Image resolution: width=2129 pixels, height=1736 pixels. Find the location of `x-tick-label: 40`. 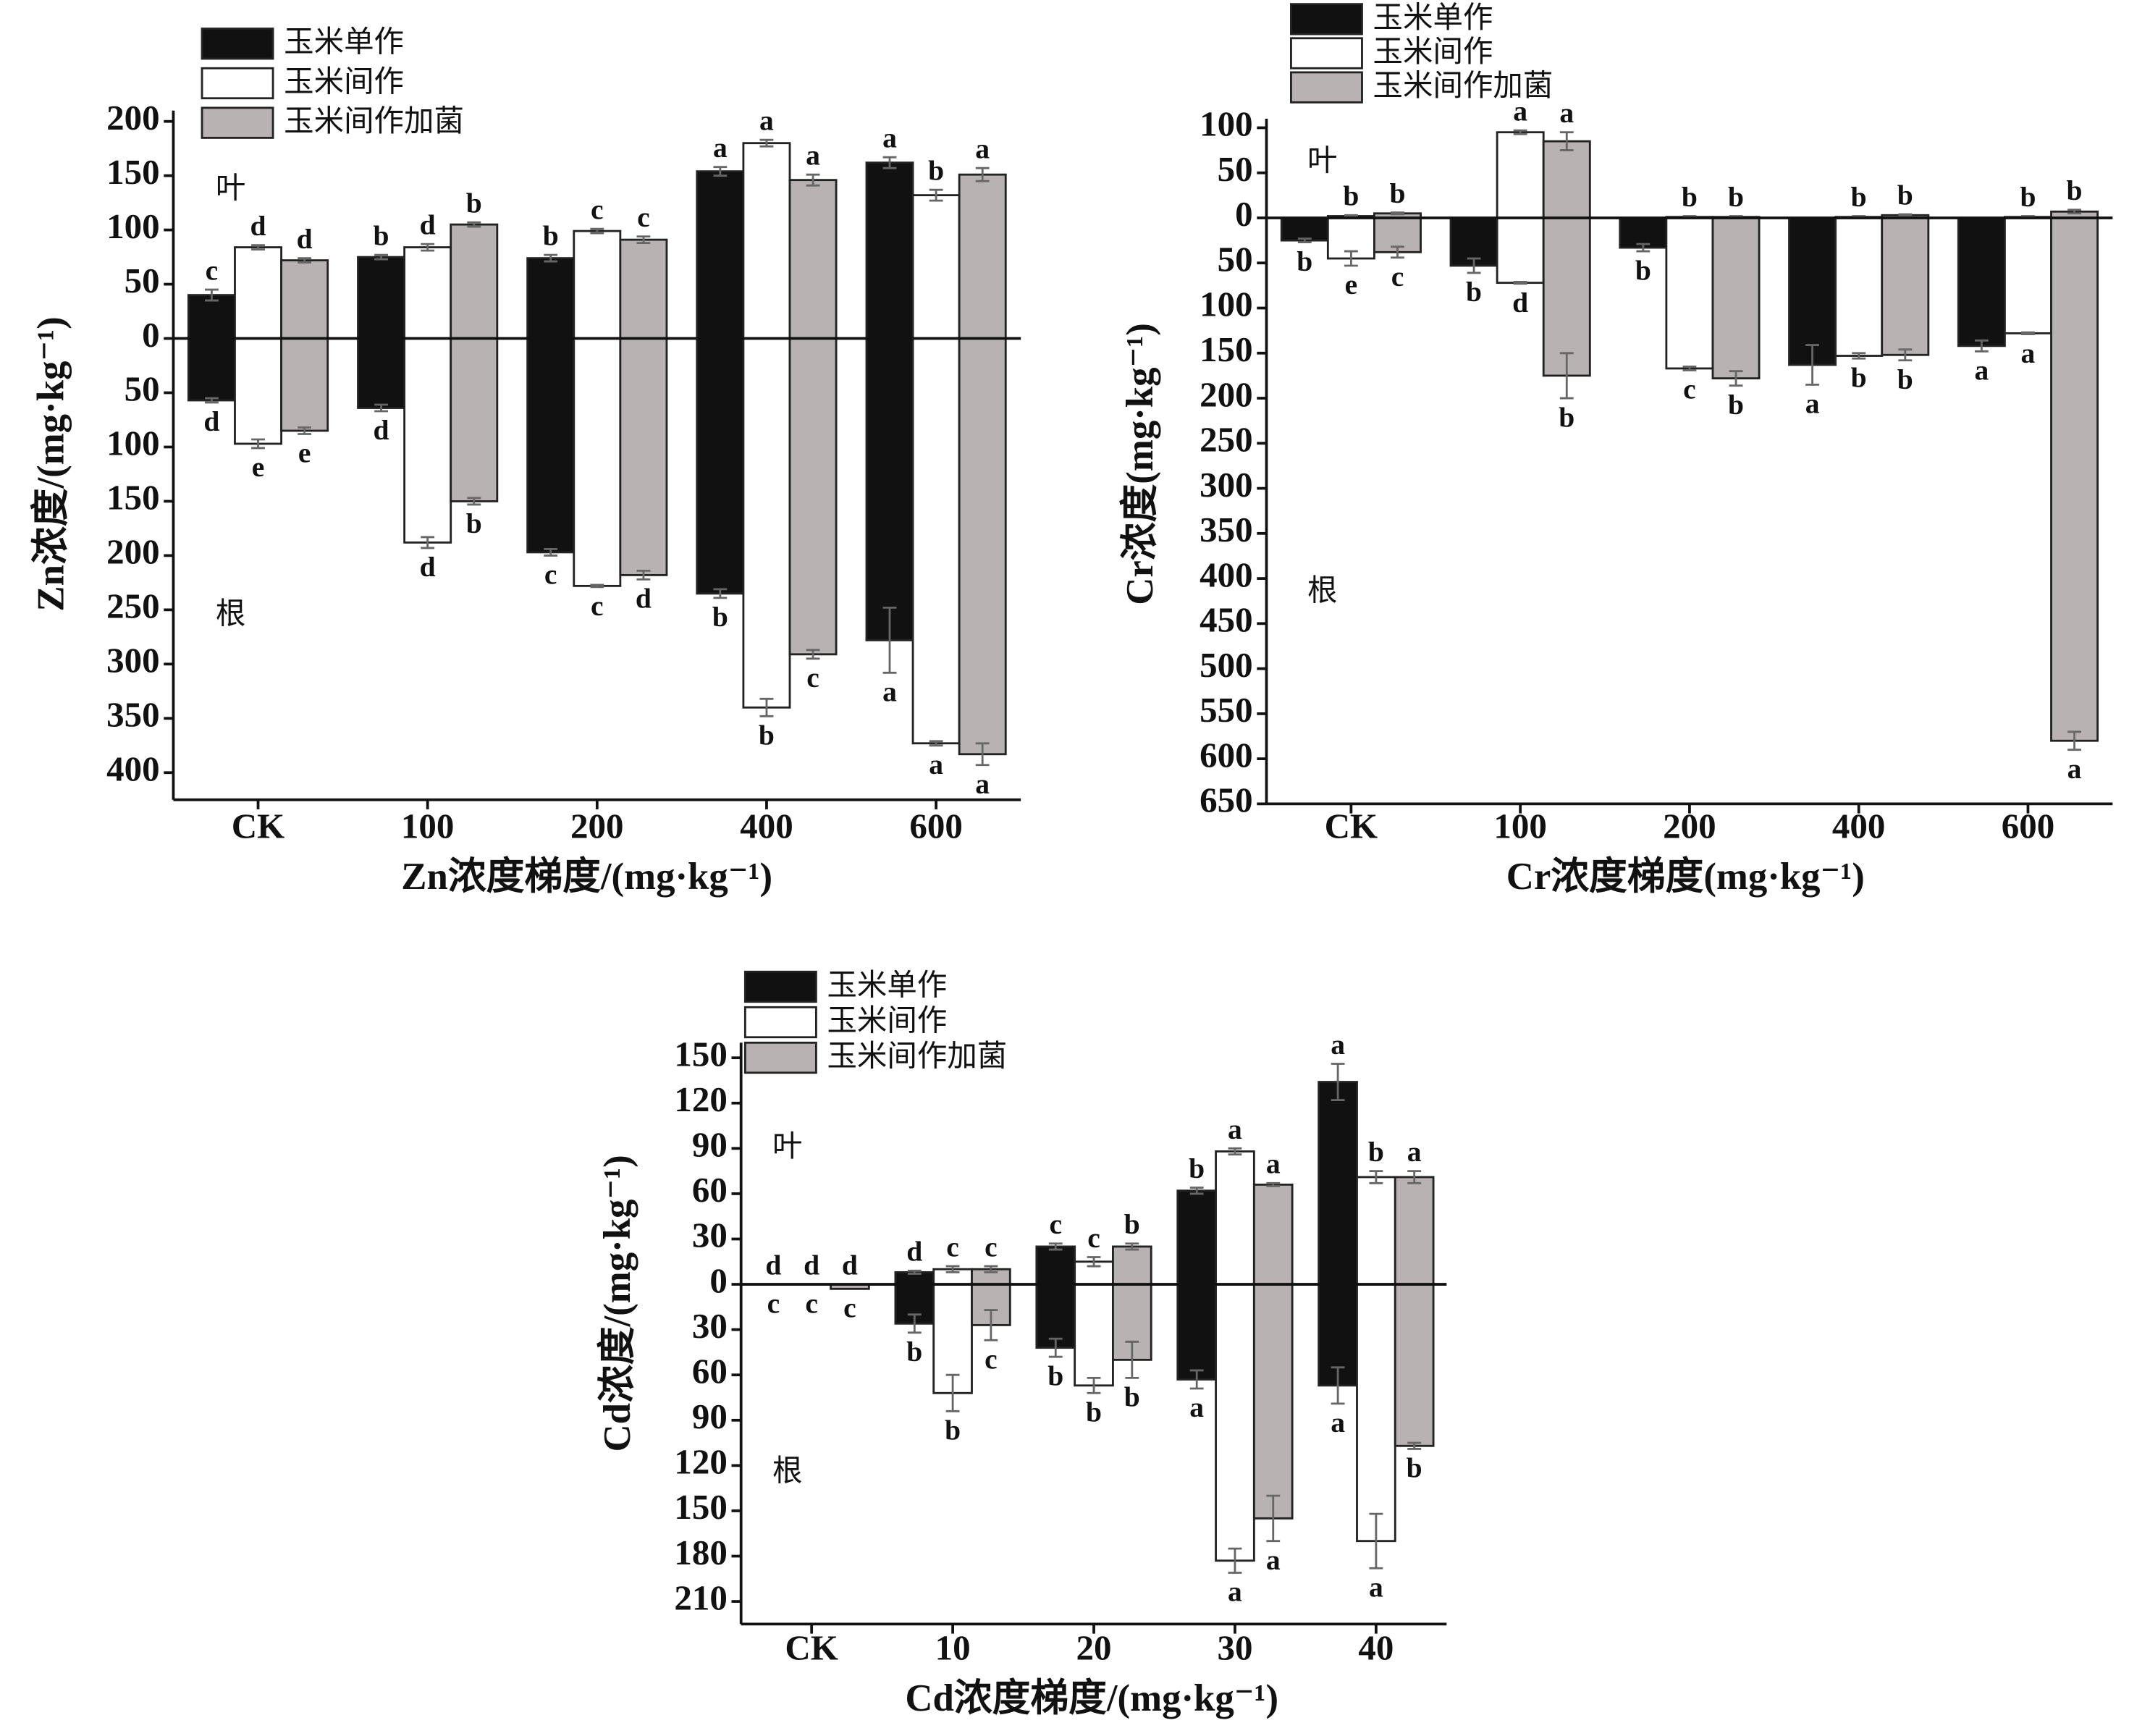

x-tick-label: 40 is located at coordinates (1376, 1647).